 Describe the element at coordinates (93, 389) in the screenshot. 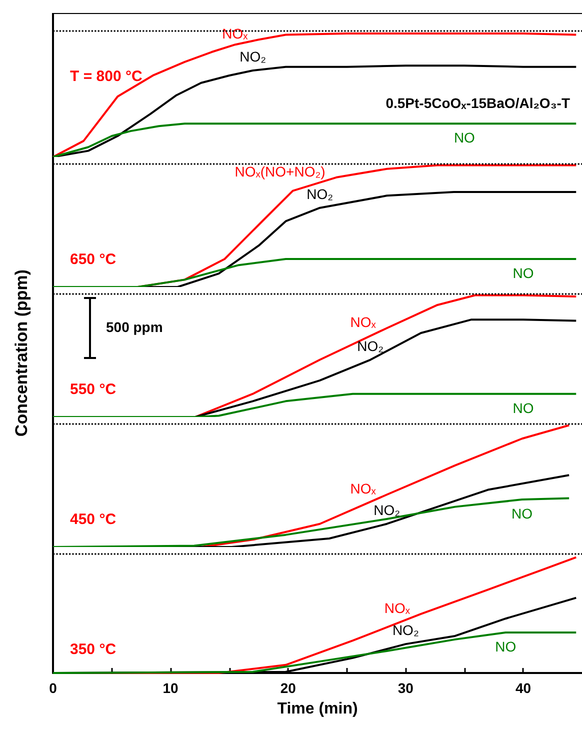

I see `annotation: 550 °C` at that location.